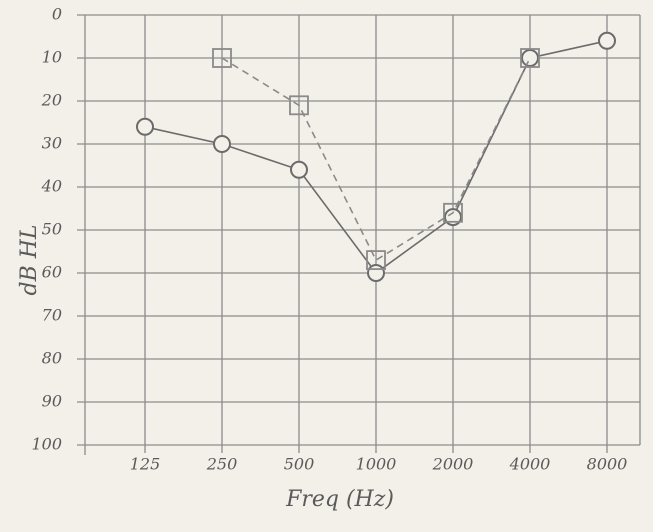 This screenshot has height=532, width=653. What do you see at coordinates (51, 186) in the screenshot?
I see `y-tick-label: 40` at bounding box center [51, 186].